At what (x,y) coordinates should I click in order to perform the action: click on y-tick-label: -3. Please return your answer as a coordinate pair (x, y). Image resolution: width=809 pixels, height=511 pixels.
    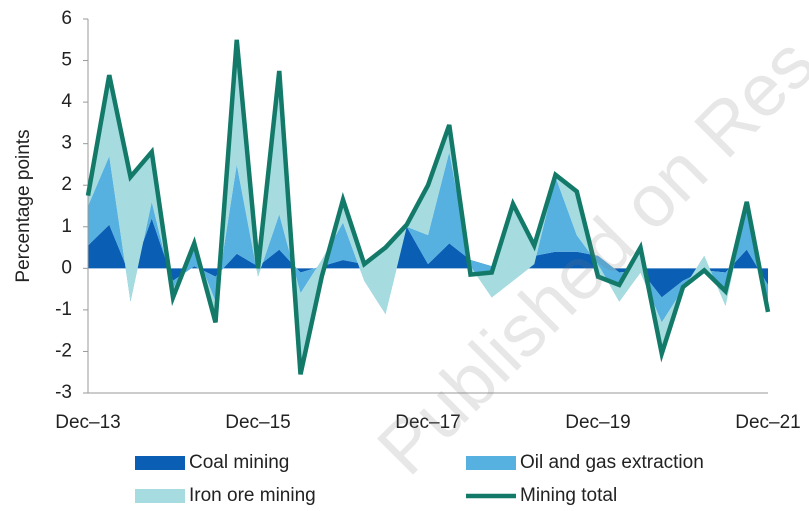
    Looking at the image, I should click on (63, 392).